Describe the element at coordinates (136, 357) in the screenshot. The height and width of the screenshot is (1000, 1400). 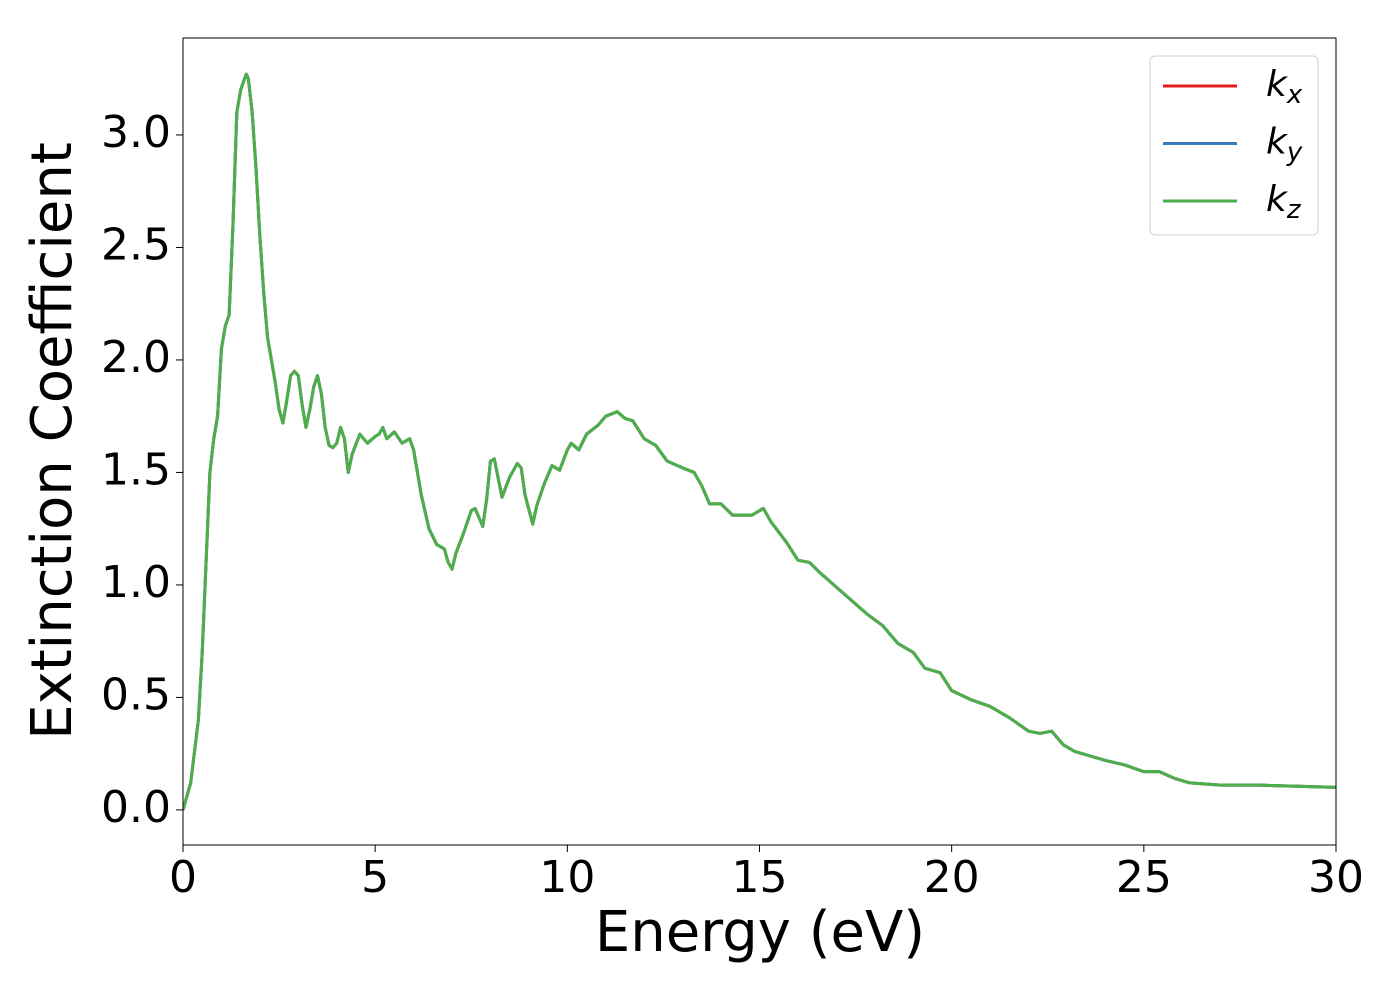
I see `y-tick-label: 2.0` at that location.